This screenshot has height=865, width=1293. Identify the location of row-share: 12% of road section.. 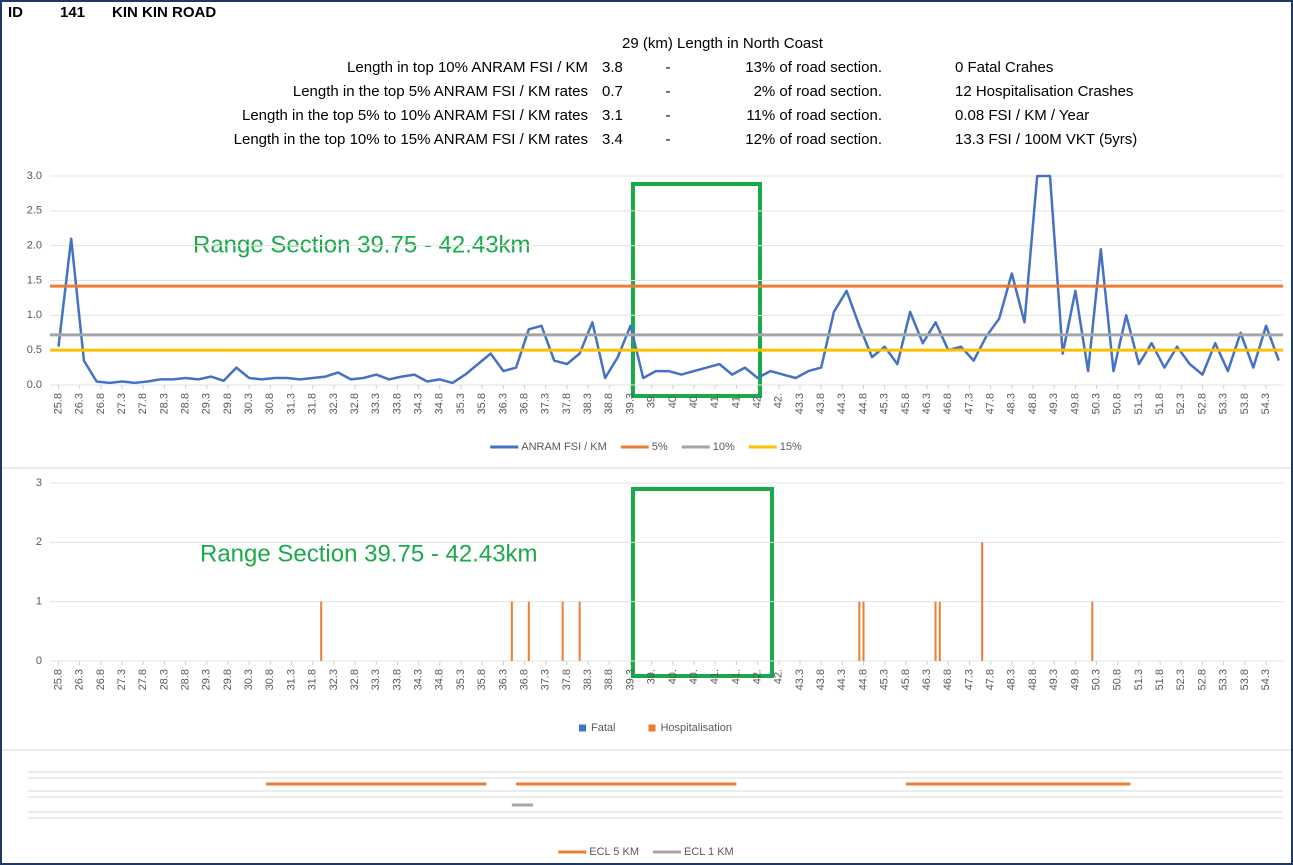
(813, 139).